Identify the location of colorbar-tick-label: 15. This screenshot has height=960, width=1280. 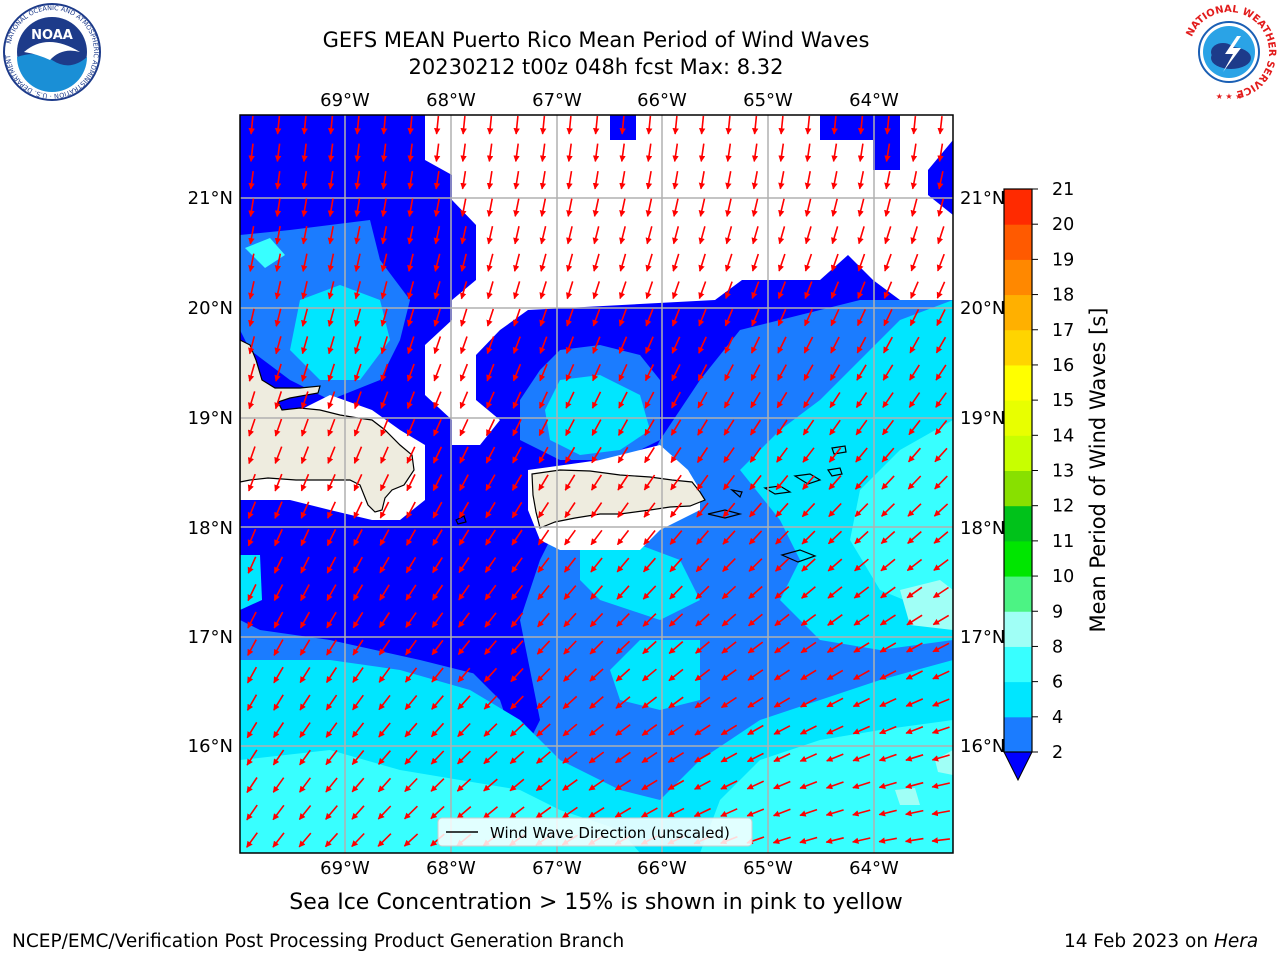
(1063, 401).